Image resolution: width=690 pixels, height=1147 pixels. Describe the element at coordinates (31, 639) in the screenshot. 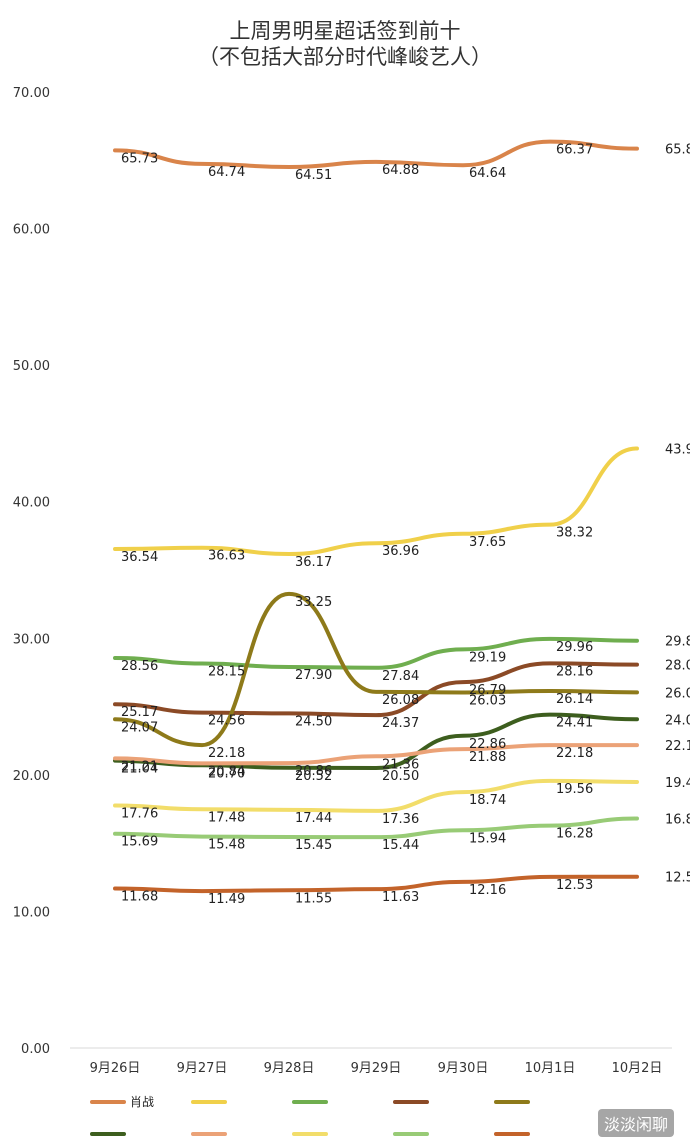

I see `y-tick-label: 30.00` at that location.